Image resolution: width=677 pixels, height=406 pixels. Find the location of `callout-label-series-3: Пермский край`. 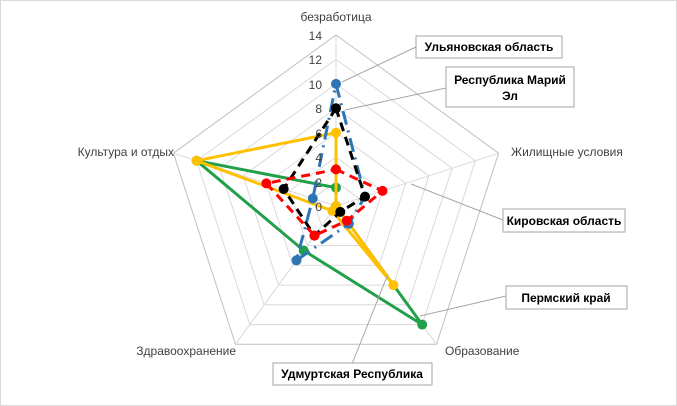

callout-label-series-3: Пермский край is located at coordinates (565, 298).